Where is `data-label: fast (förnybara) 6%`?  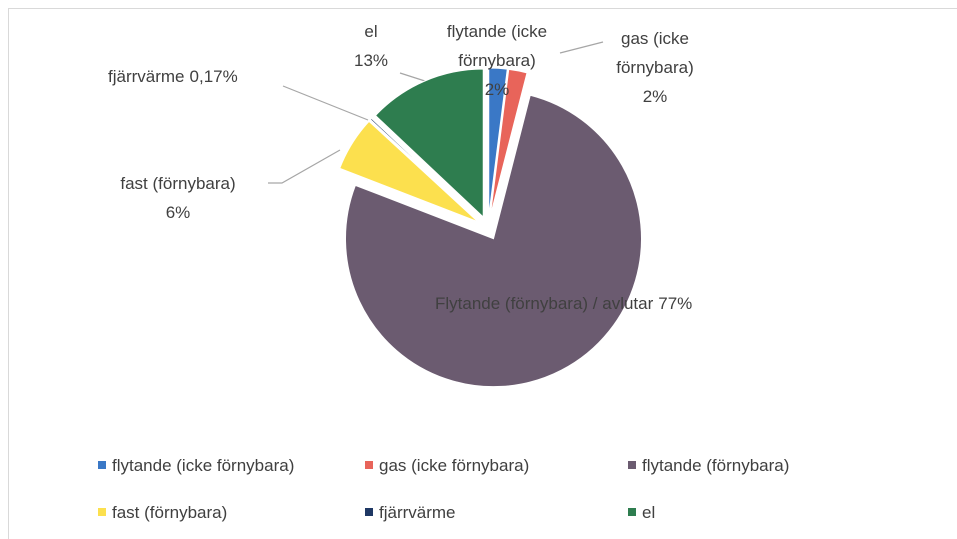 data-label: fast (förnybara) 6% is located at coordinates (178, 198).